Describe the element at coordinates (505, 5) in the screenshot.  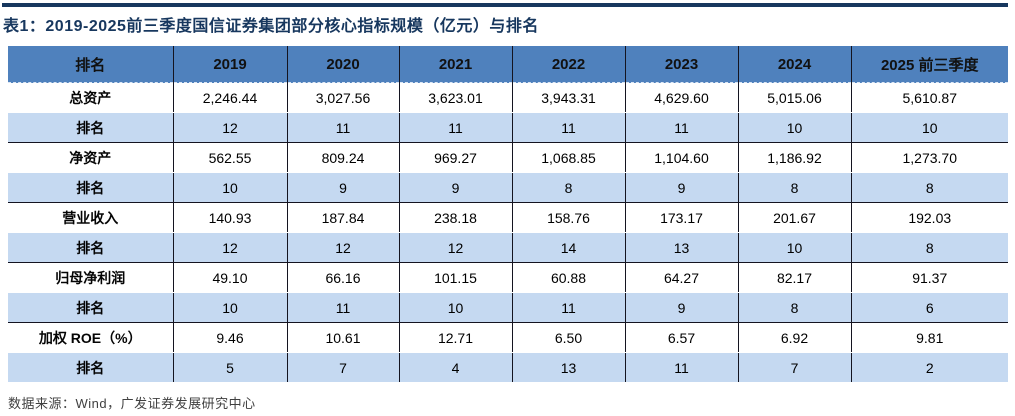
I see `title-top-rule` at that location.